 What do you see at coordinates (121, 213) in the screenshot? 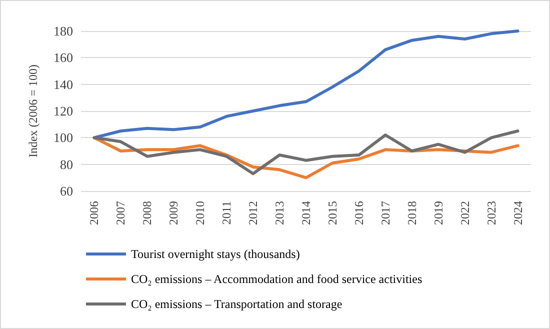
I see `x-tick-label: 2007` at bounding box center [121, 213].